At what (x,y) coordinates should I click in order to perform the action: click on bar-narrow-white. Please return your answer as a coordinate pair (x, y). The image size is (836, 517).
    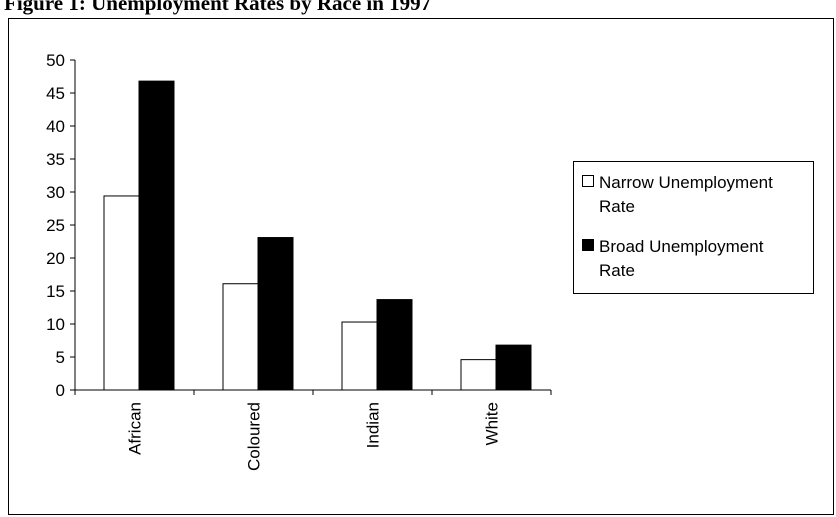
    Looking at the image, I should click on (478, 375).